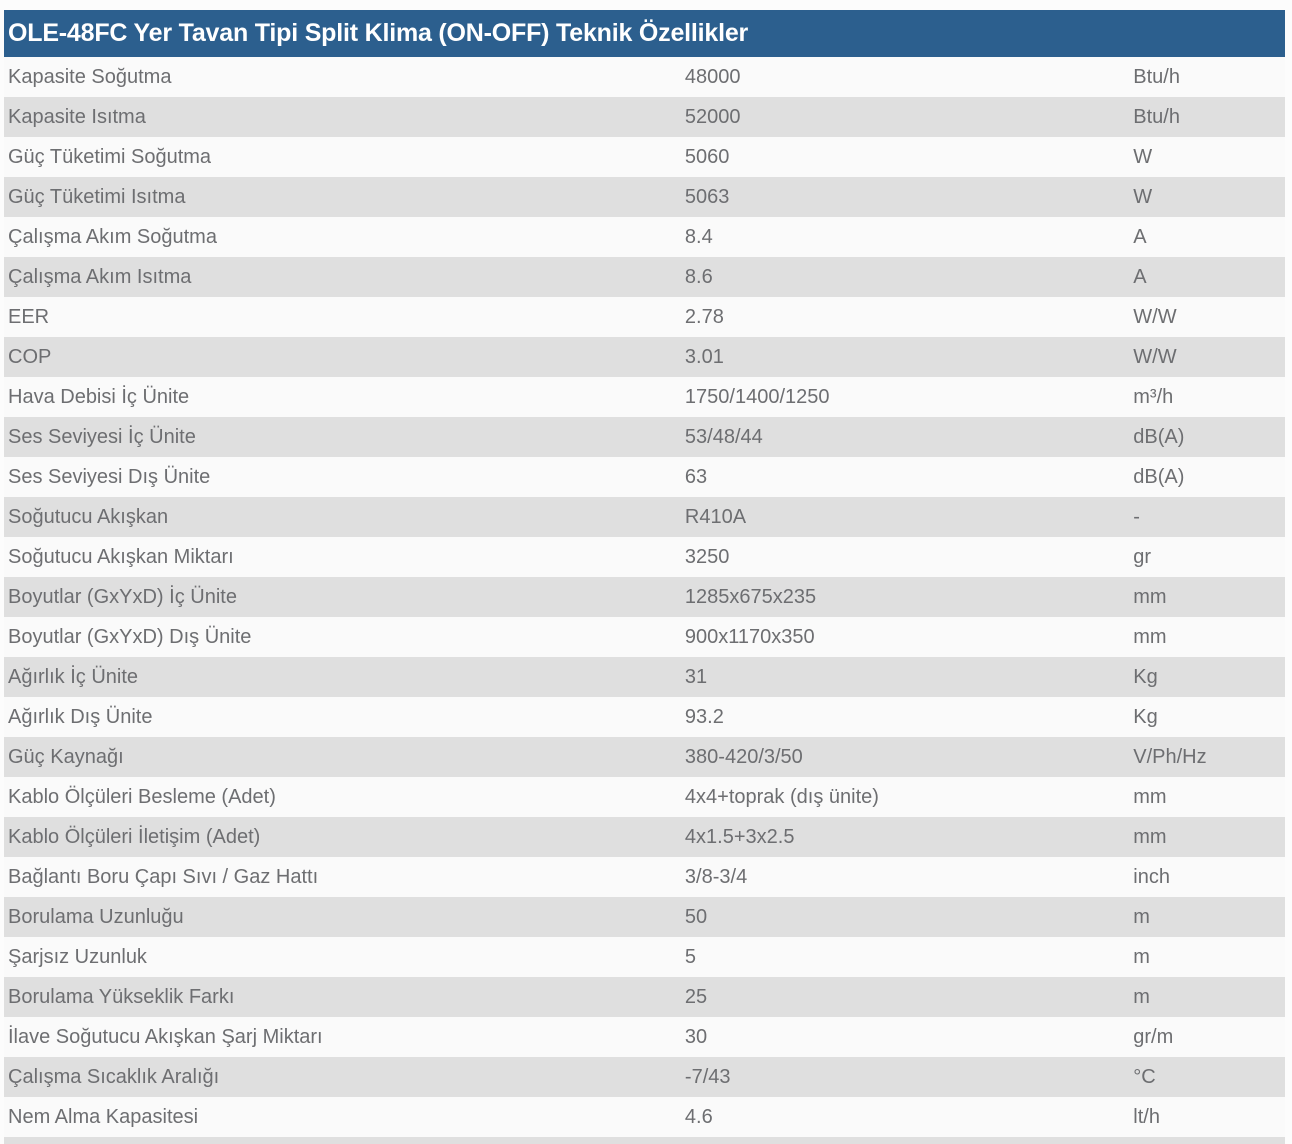 This screenshot has width=1292, height=1144. I want to click on spec-value: 4x1.5+3x2.5, so click(907, 837).